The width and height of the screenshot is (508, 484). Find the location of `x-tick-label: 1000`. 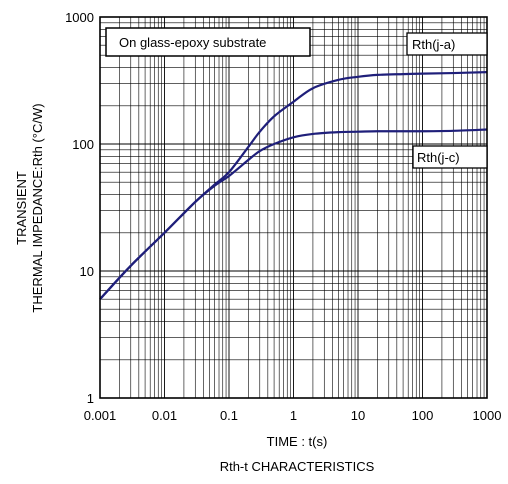

x-tick-label: 1000 is located at coordinates (487, 415).